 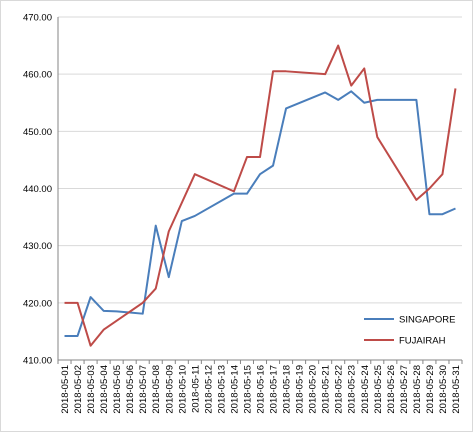 What do you see at coordinates (365, 389) in the screenshot?
I see `x-tick-label: 2018-05-24` at bounding box center [365, 389].